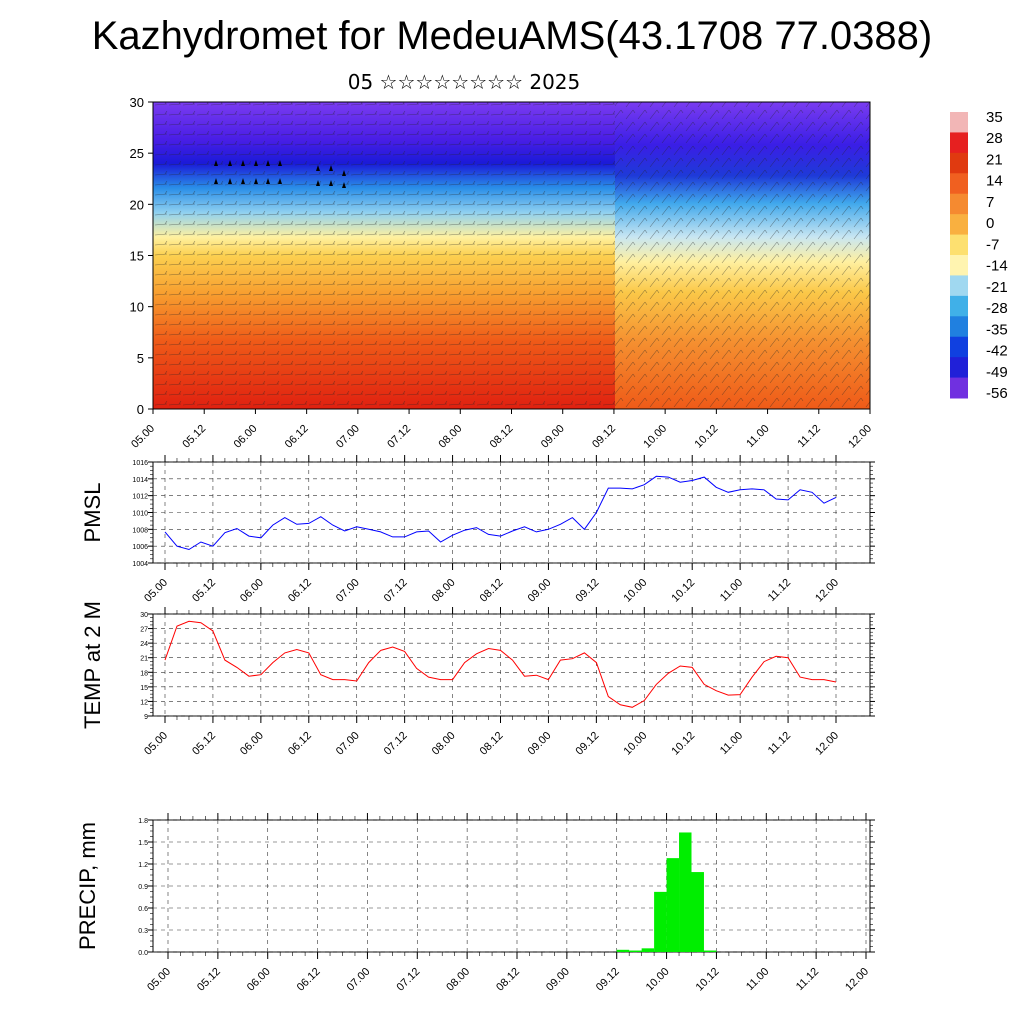  Describe the element at coordinates (399, 437) in the screenshot. I see `heatmap-x-tick-label: 07.12` at that location.